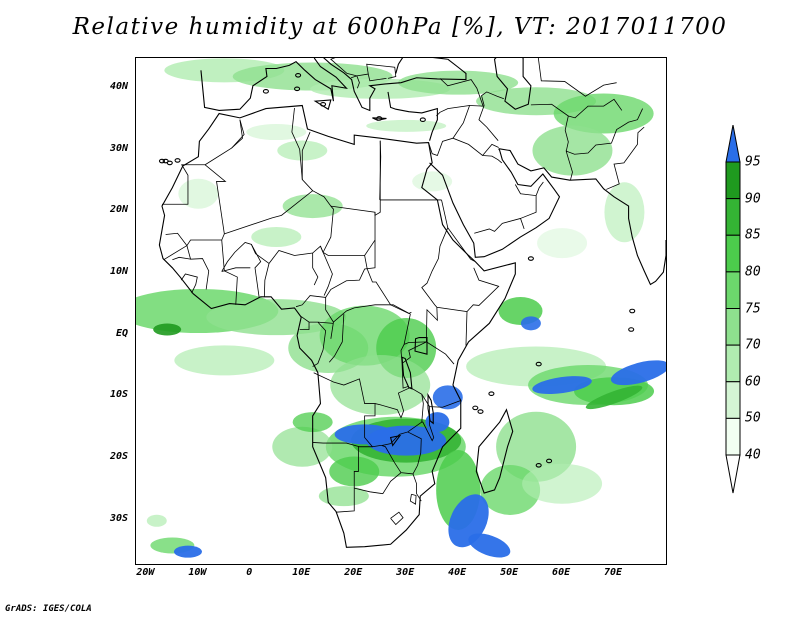  I want to click on lon-label: 40E, so click(457, 572).